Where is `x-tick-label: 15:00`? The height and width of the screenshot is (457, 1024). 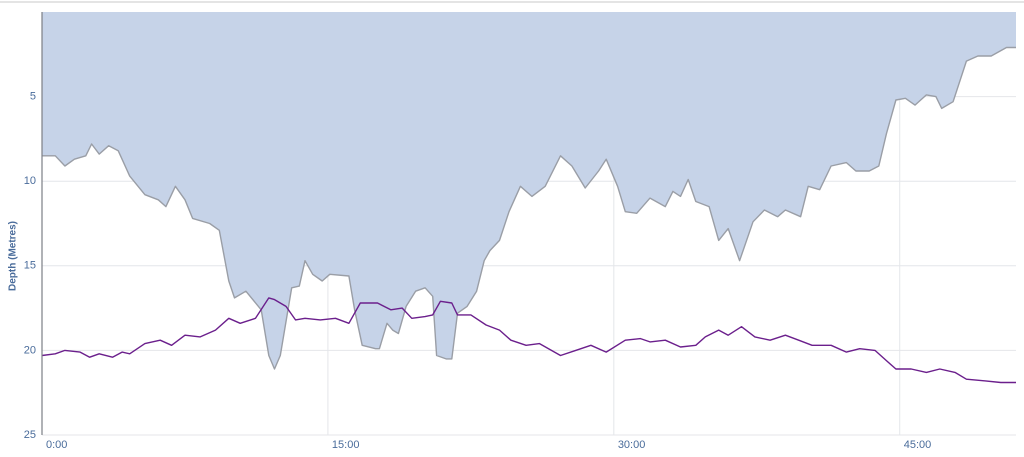
x-tick-label: 15:00 is located at coordinates (346, 445).